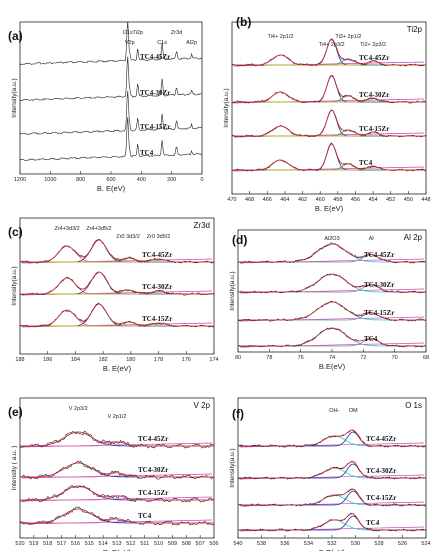  Describe the element at coordinates (238, 358) in the screenshot. I see `x-tick-label: 80` at that location.